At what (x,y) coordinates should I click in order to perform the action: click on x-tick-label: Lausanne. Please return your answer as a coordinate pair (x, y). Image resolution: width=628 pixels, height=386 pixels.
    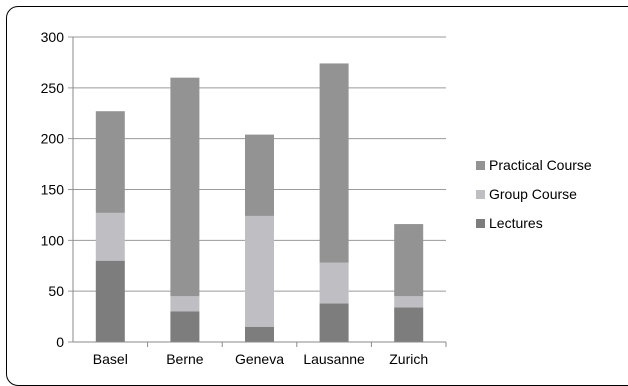
    Looking at the image, I should click on (334, 359).